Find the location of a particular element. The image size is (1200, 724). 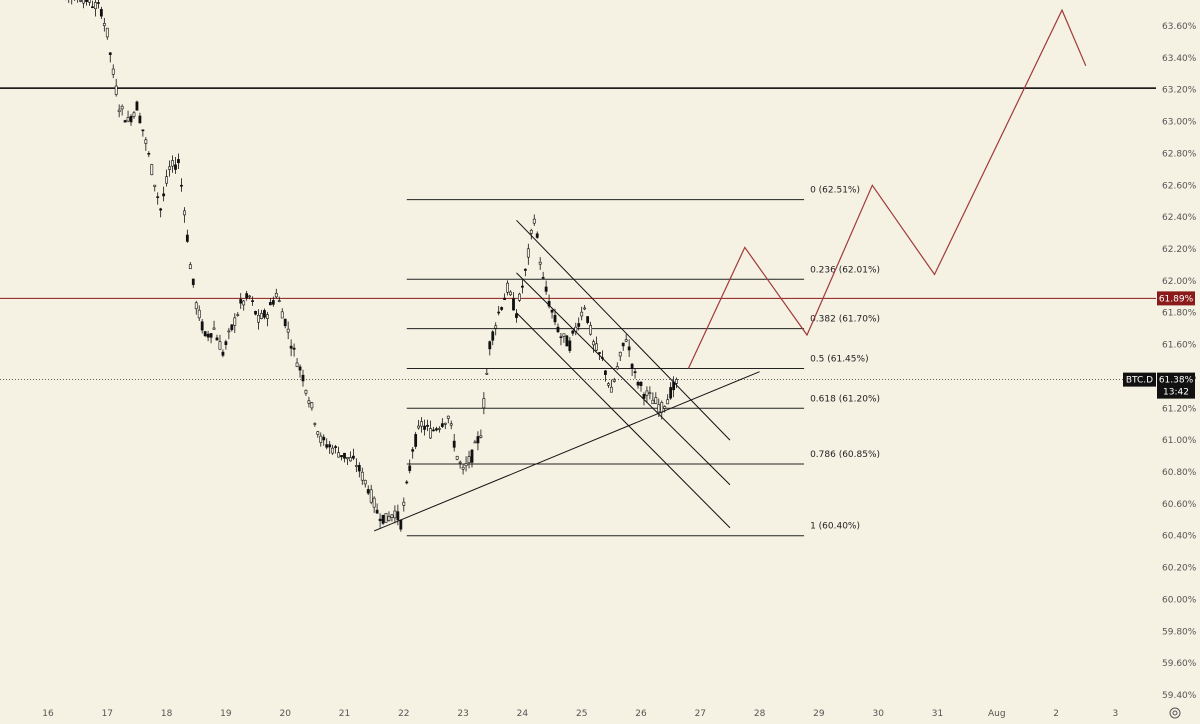

y-tick-label: 60.40% is located at coordinates (1179, 537).